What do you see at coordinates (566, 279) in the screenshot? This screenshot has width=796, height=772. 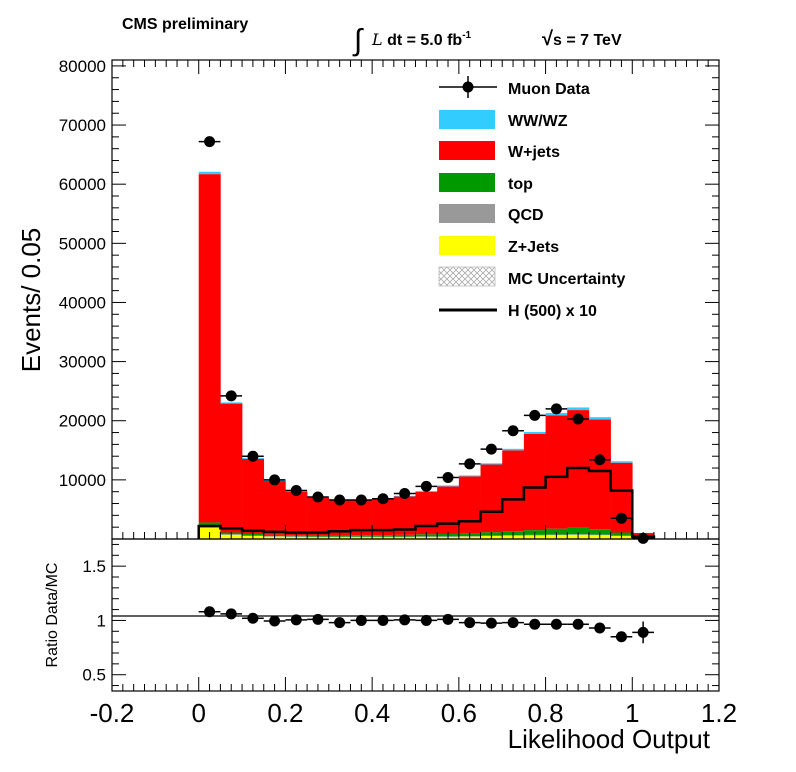 I see `legend-label-mc-uncertainty: MC Uncertainty` at bounding box center [566, 279].